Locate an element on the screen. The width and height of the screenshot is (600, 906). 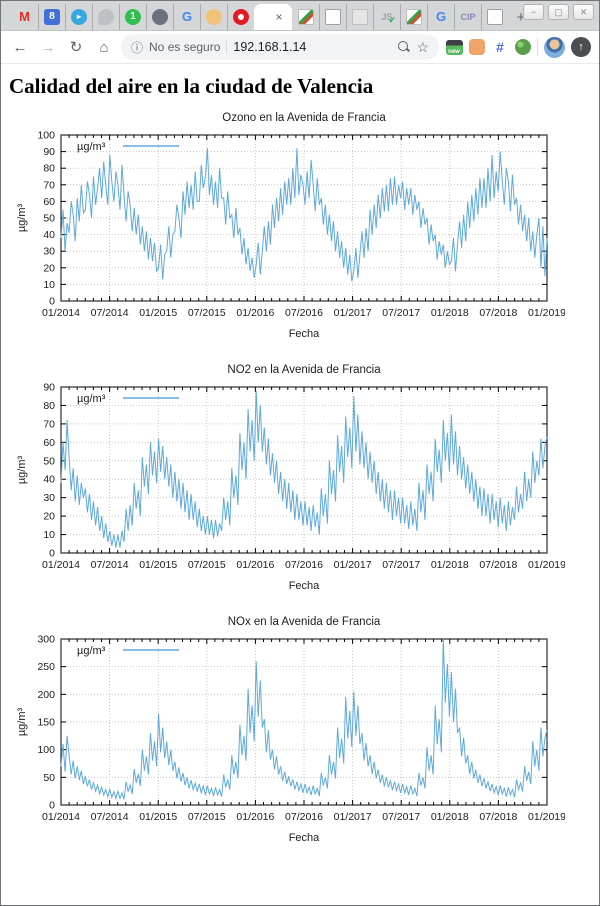
cip-icon: CIP is located at coordinates (468, 17).